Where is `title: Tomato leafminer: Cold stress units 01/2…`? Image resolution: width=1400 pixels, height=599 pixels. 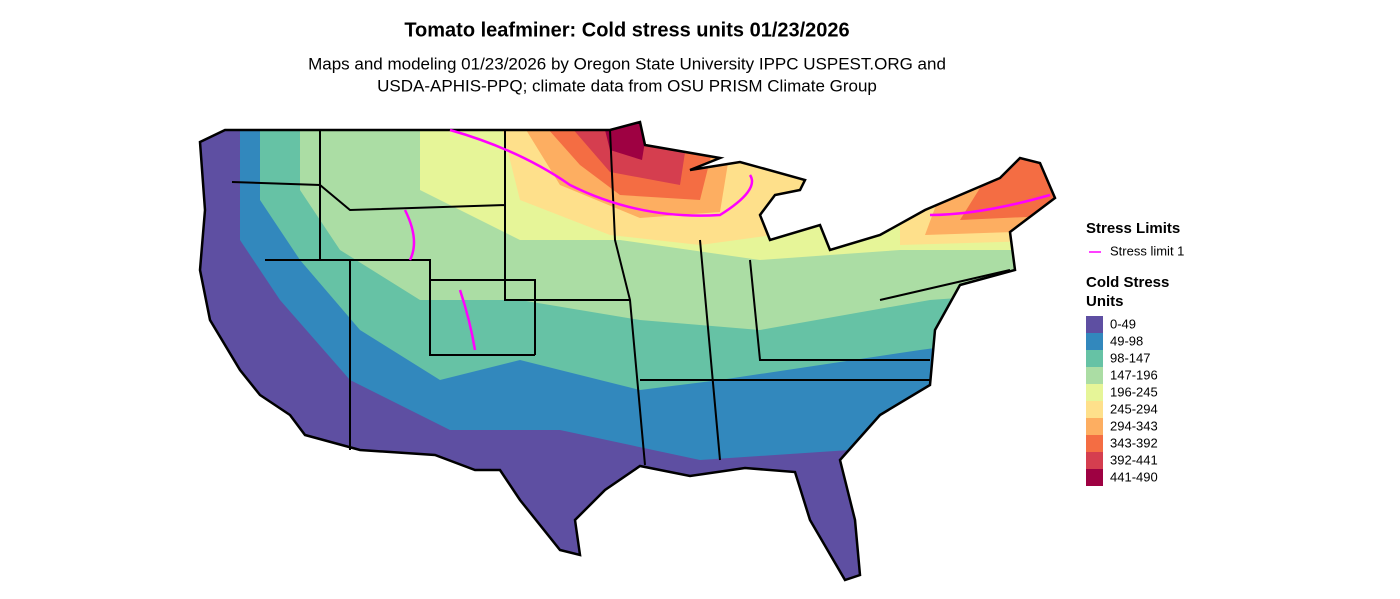
title: Tomato leafminer: Cold stress units 01/2… is located at coordinates (626, 30).